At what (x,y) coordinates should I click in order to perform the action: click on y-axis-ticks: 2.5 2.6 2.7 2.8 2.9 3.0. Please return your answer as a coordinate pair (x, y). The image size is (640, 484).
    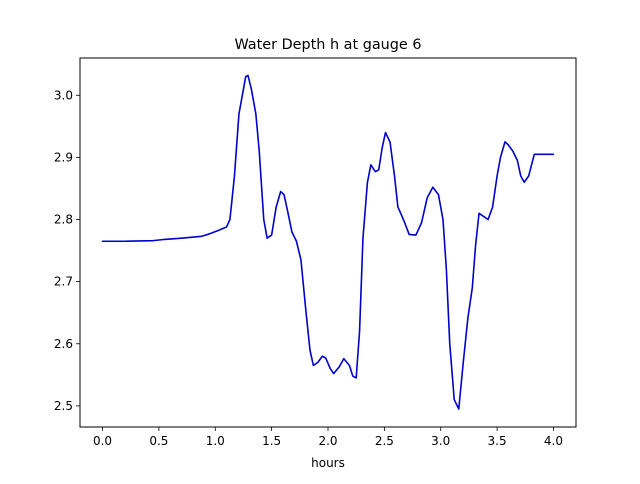
    Looking at the image, I should click on (67, 250).